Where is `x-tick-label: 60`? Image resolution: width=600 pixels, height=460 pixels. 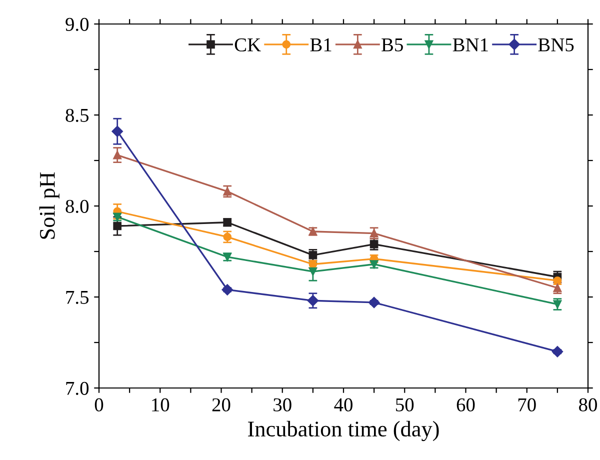 x-tick-label: 60 is located at coordinates (465, 405).